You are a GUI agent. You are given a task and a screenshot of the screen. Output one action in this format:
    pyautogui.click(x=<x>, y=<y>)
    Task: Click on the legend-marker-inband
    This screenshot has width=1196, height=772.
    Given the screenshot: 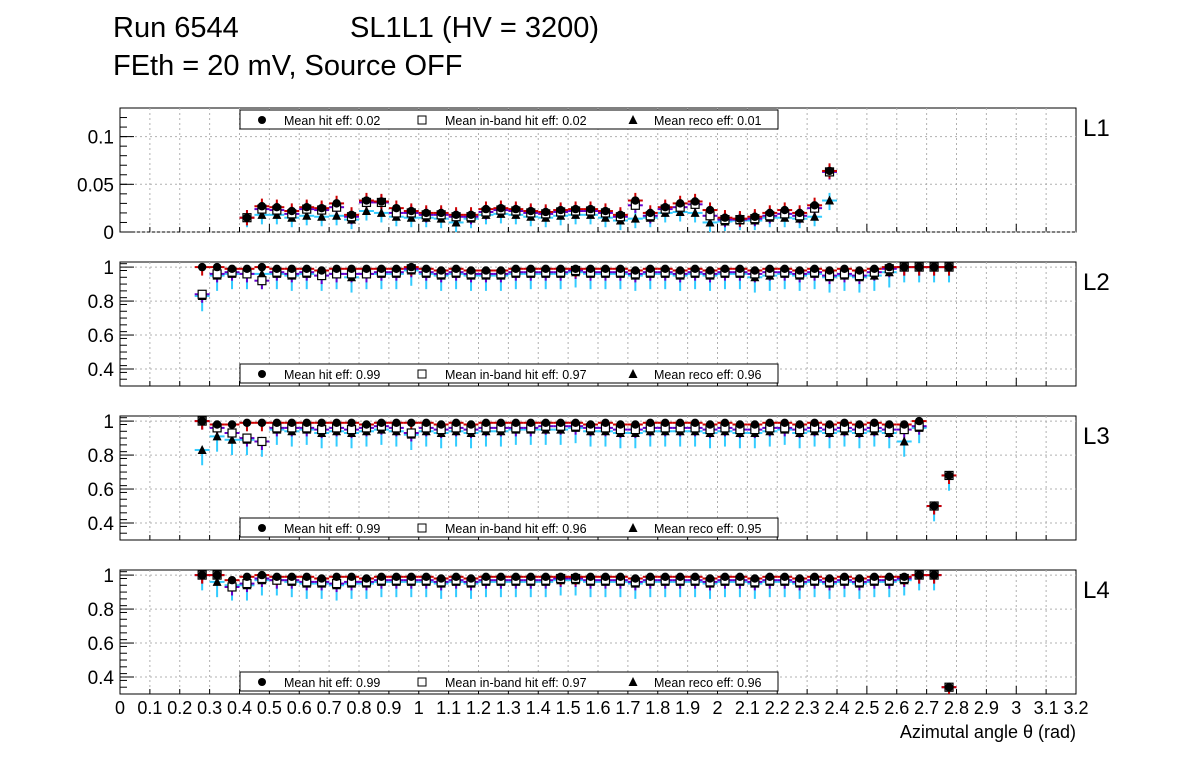 What is the action you would take?
    pyautogui.click(x=422, y=682)
    